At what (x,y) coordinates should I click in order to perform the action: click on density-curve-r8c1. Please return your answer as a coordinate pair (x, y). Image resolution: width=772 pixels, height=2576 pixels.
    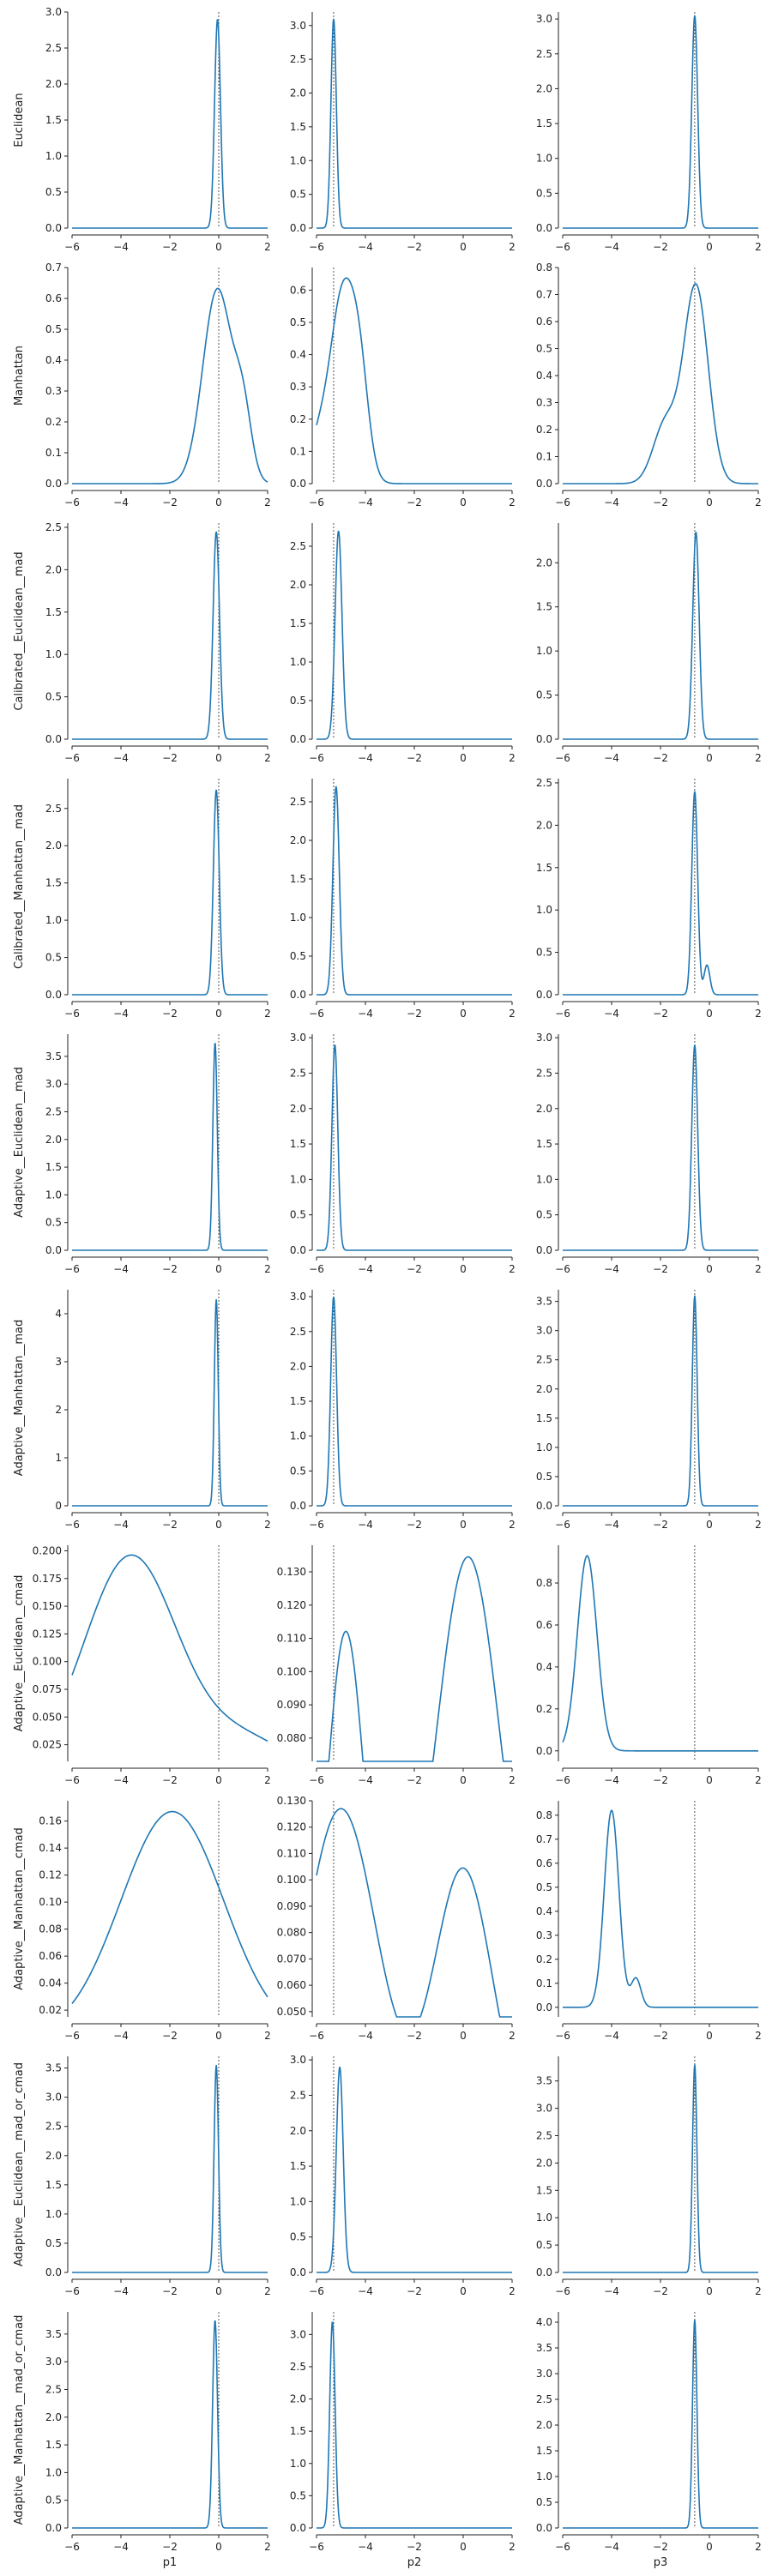
    Looking at the image, I should click on (414, 2170).